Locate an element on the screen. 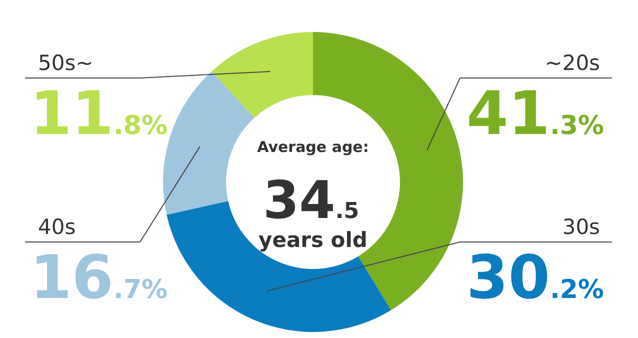 This screenshot has height=338, width=638. data-label: 30.2% is located at coordinates (535, 278).